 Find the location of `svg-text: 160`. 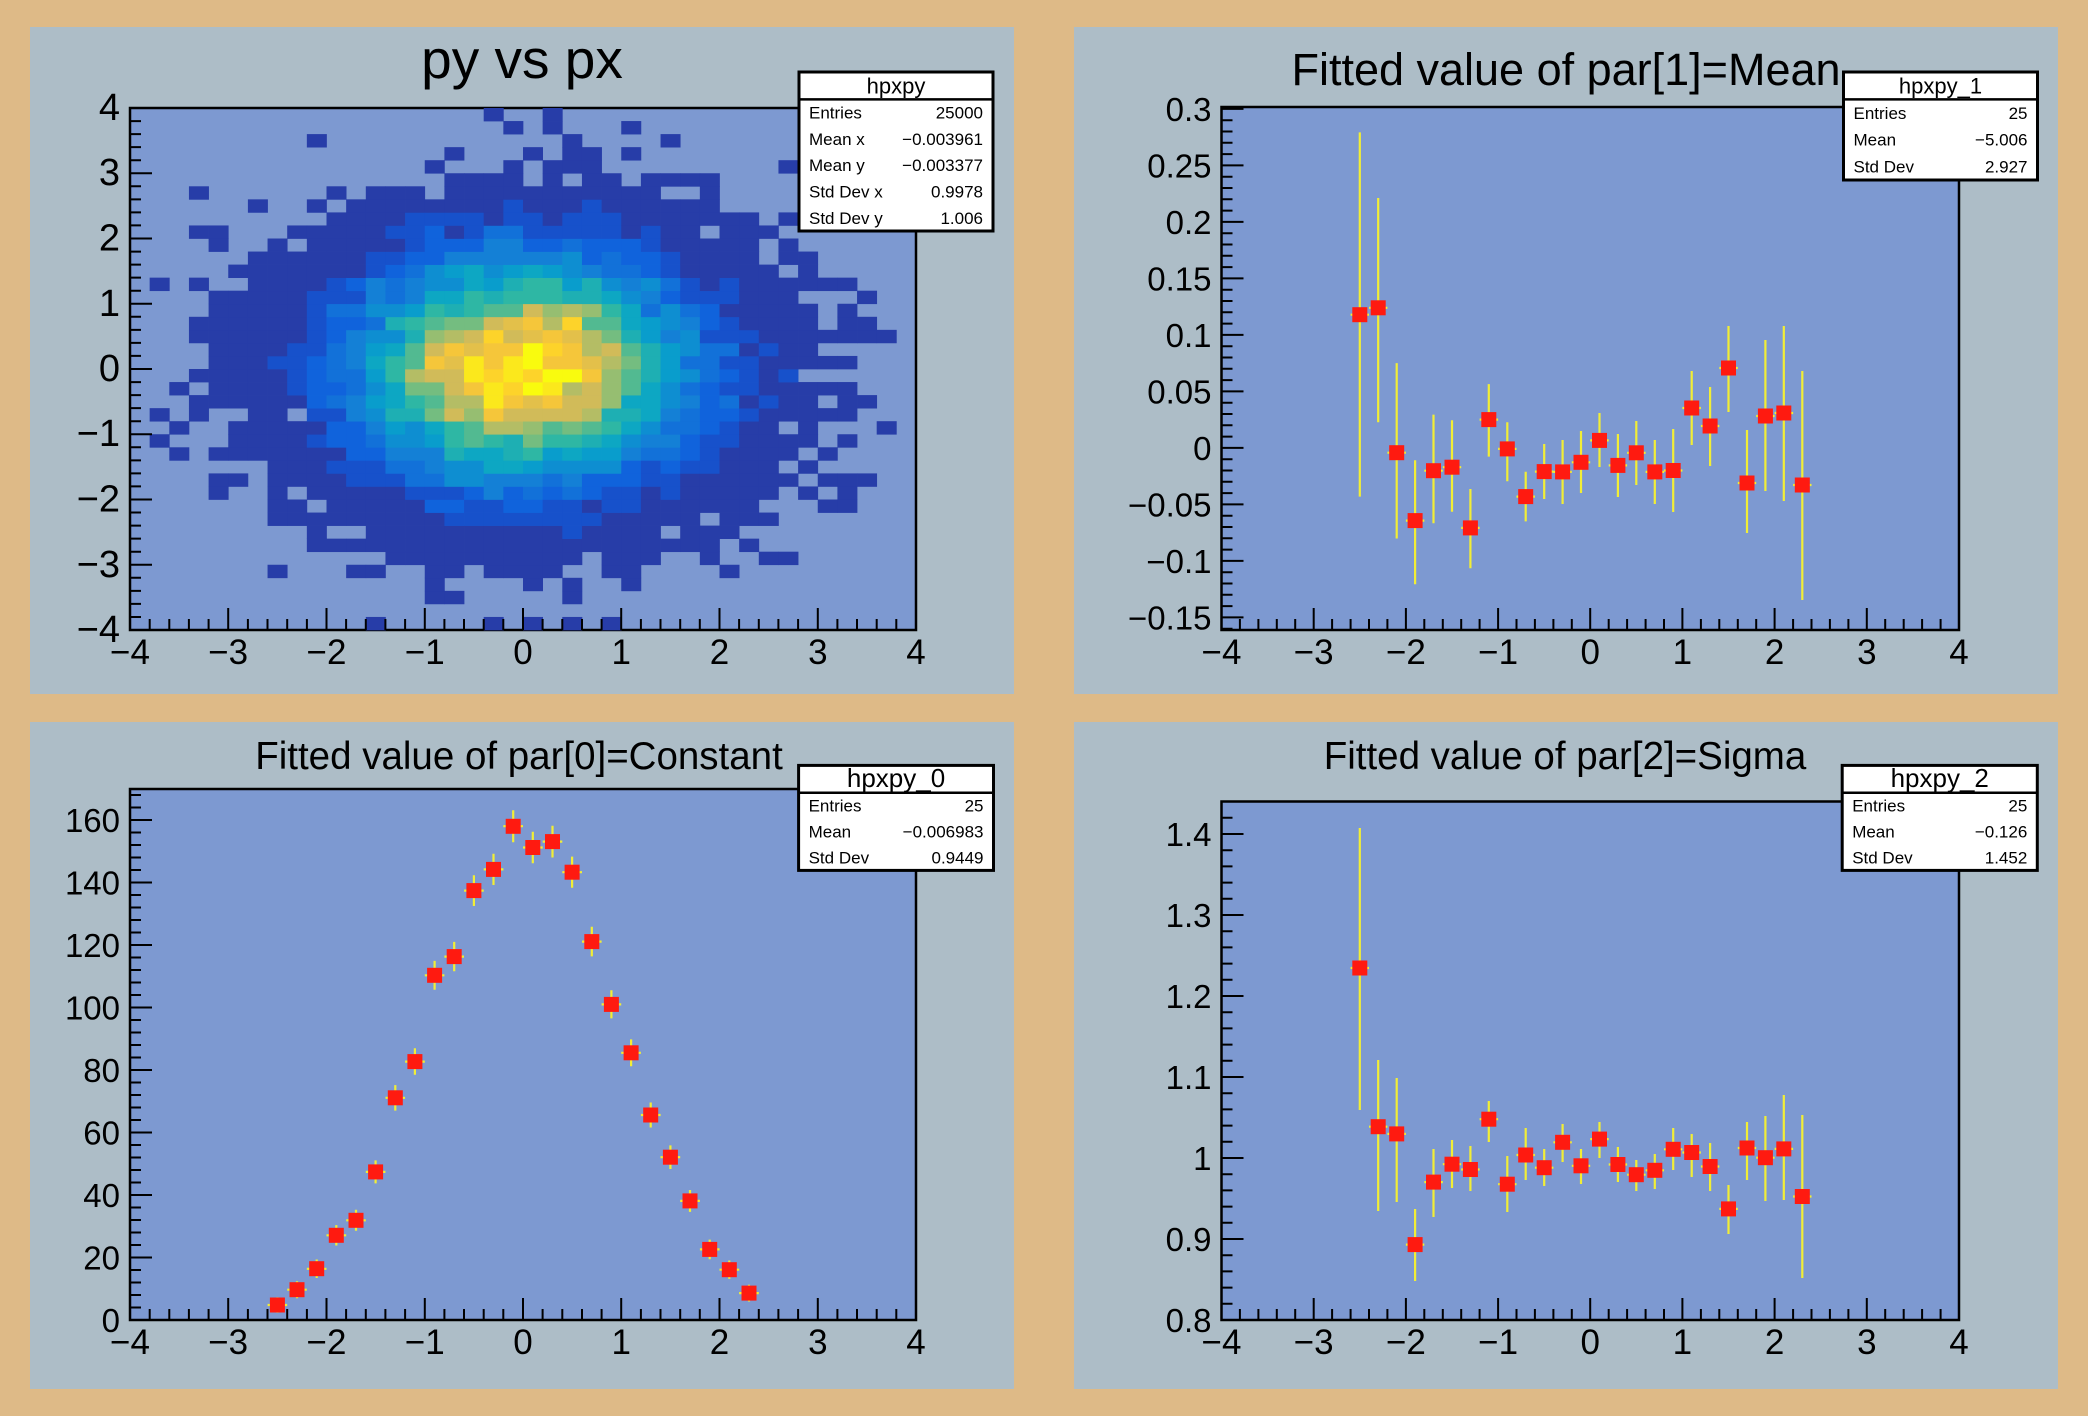

svg-text: 160 is located at coordinates (92, 820).